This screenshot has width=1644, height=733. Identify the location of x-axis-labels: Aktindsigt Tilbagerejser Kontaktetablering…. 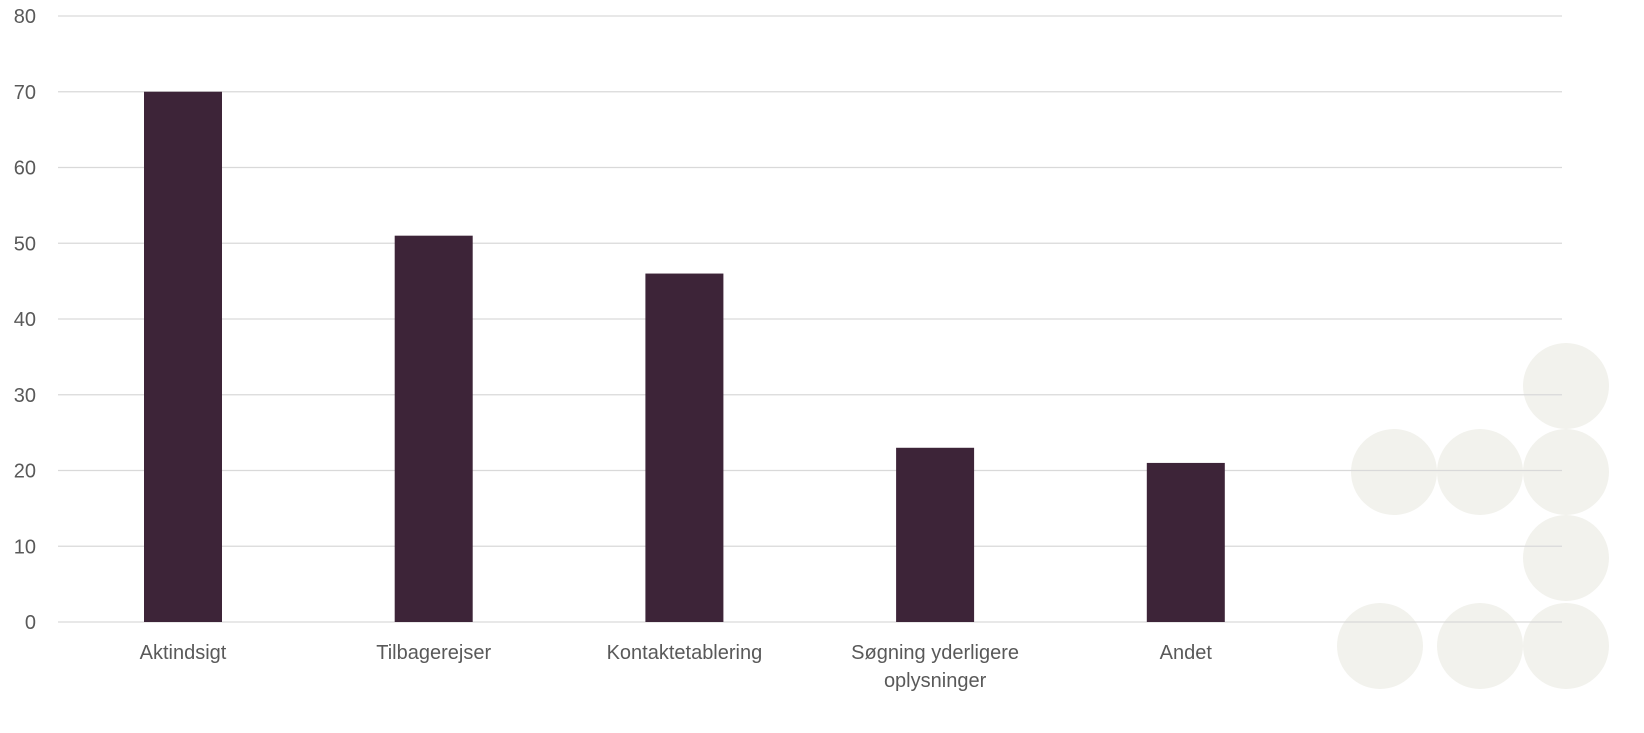
(676, 667).